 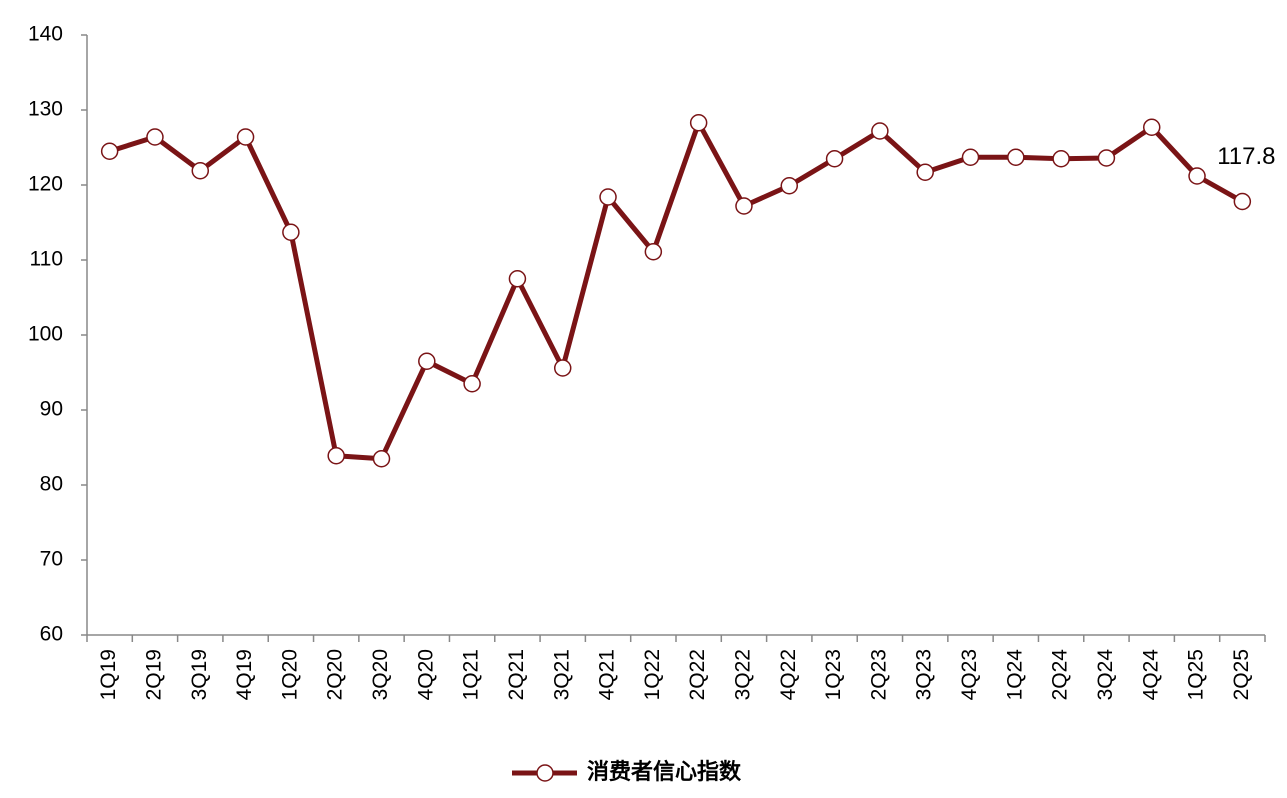 What do you see at coordinates (1246, 156) in the screenshot?
I see `value-label: 117.8` at bounding box center [1246, 156].